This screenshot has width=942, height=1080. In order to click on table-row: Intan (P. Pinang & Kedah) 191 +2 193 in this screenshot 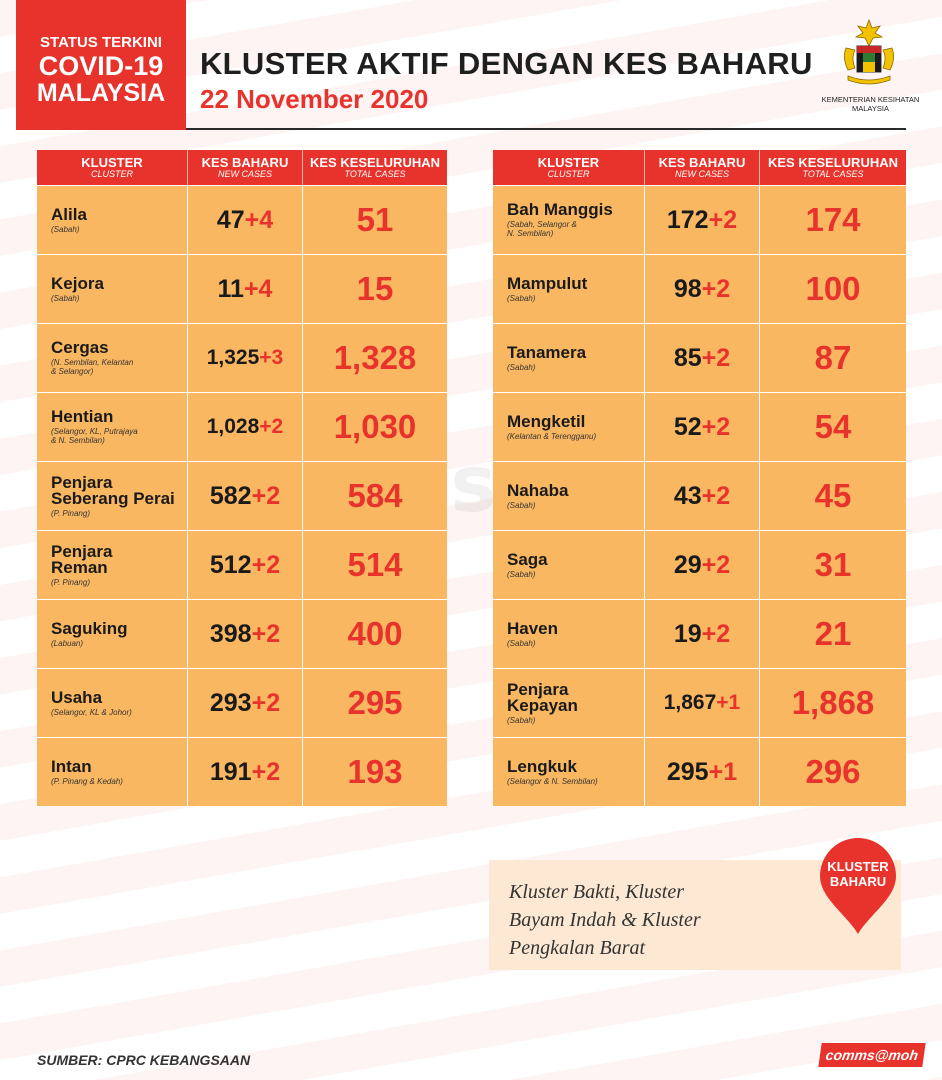, I will do `click(242, 771)`.